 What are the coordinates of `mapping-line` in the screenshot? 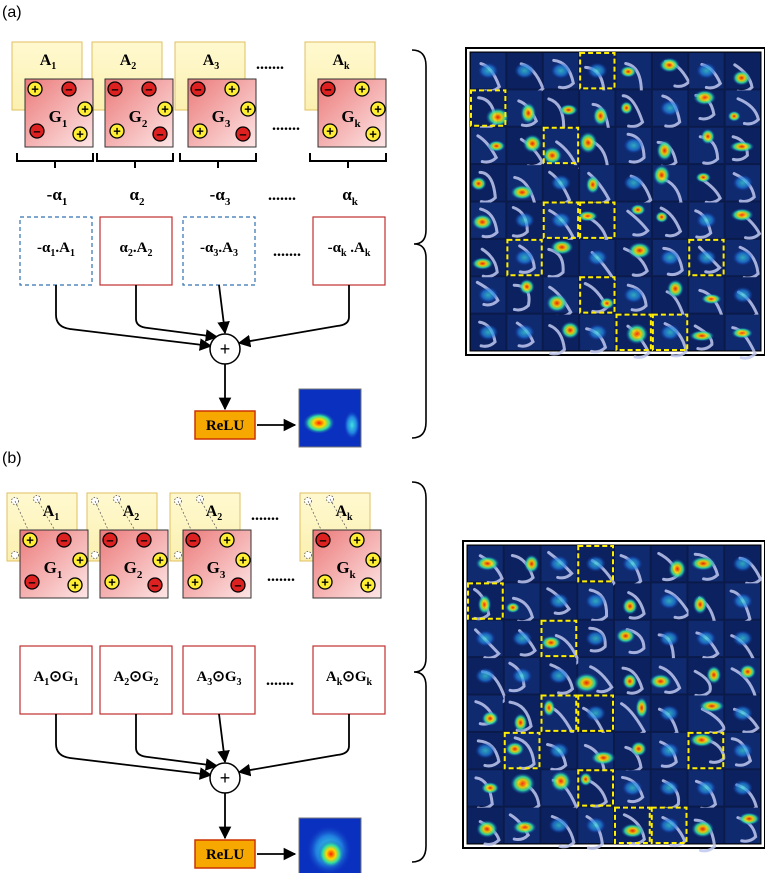 It's located at (212, 521).